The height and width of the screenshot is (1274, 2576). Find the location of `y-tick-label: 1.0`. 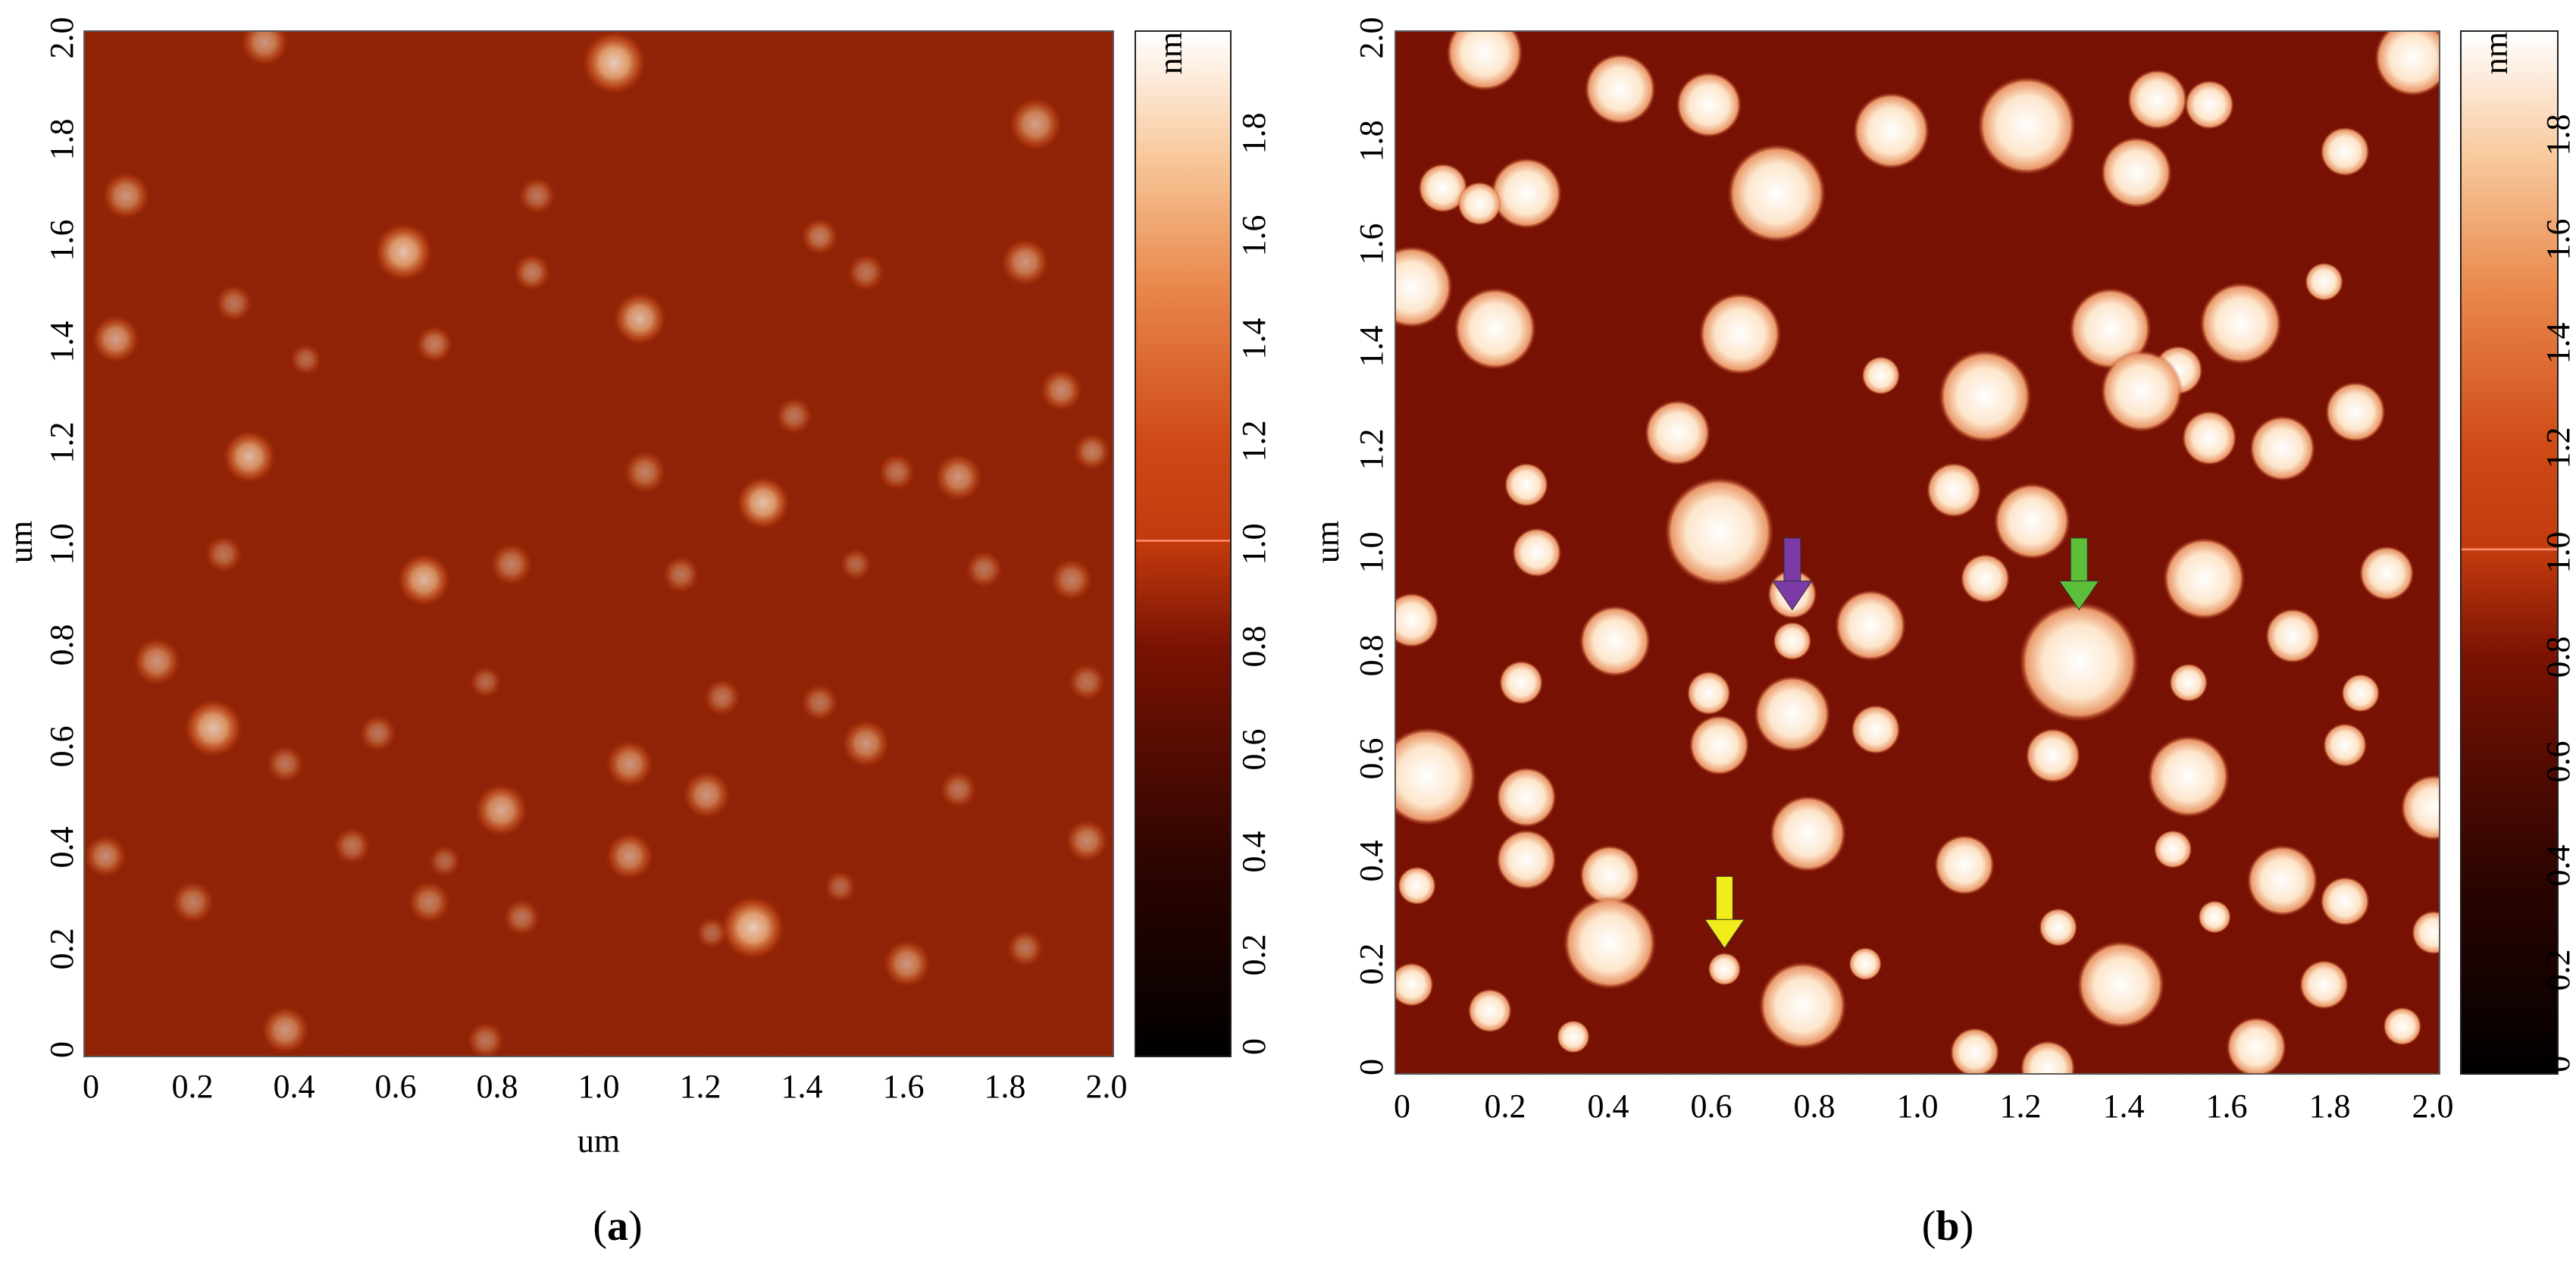

y-tick-label: 1.0 is located at coordinates (1371, 552).